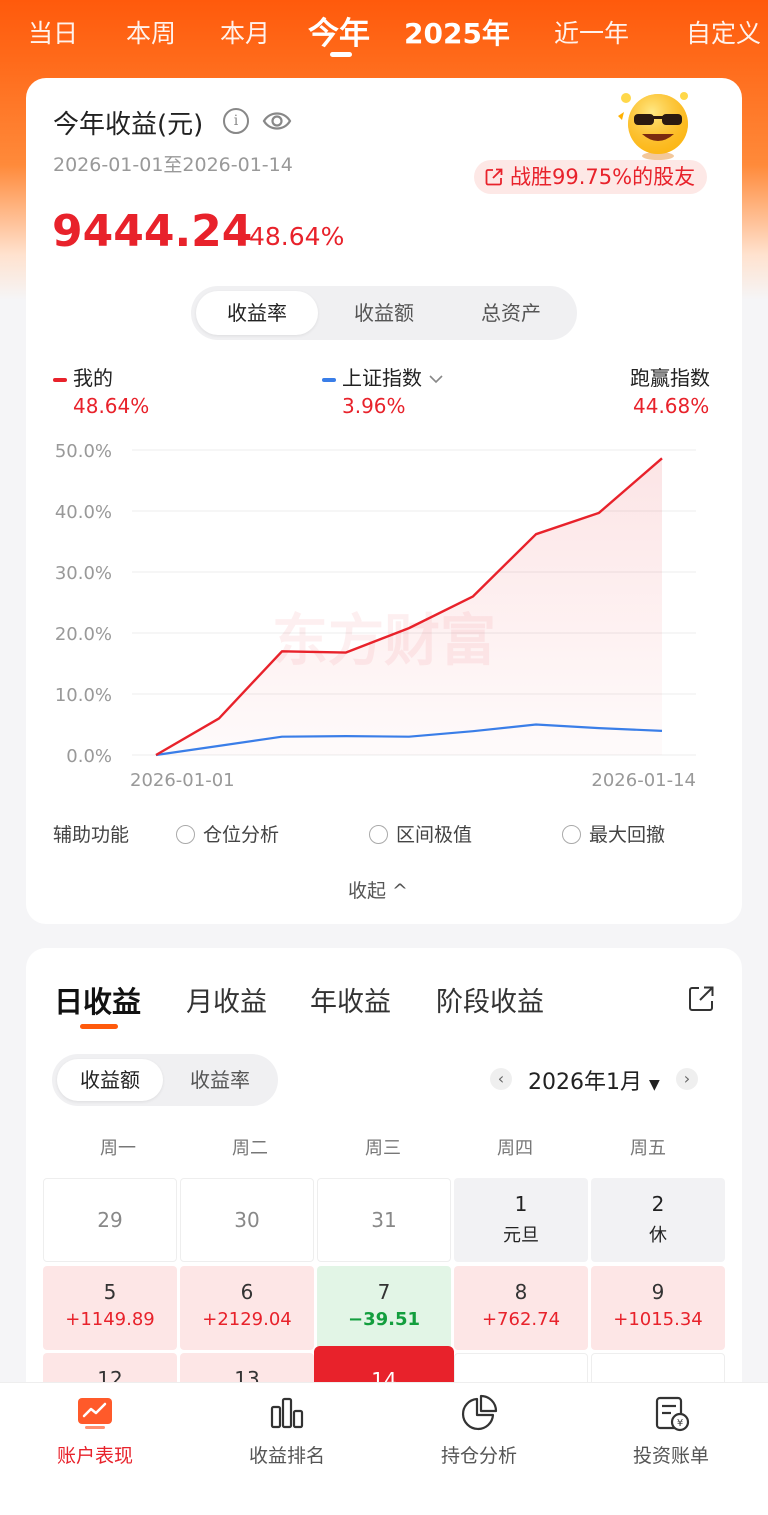  I want to click on calendar-day: 5 +1149.89, so click(110, 1308).